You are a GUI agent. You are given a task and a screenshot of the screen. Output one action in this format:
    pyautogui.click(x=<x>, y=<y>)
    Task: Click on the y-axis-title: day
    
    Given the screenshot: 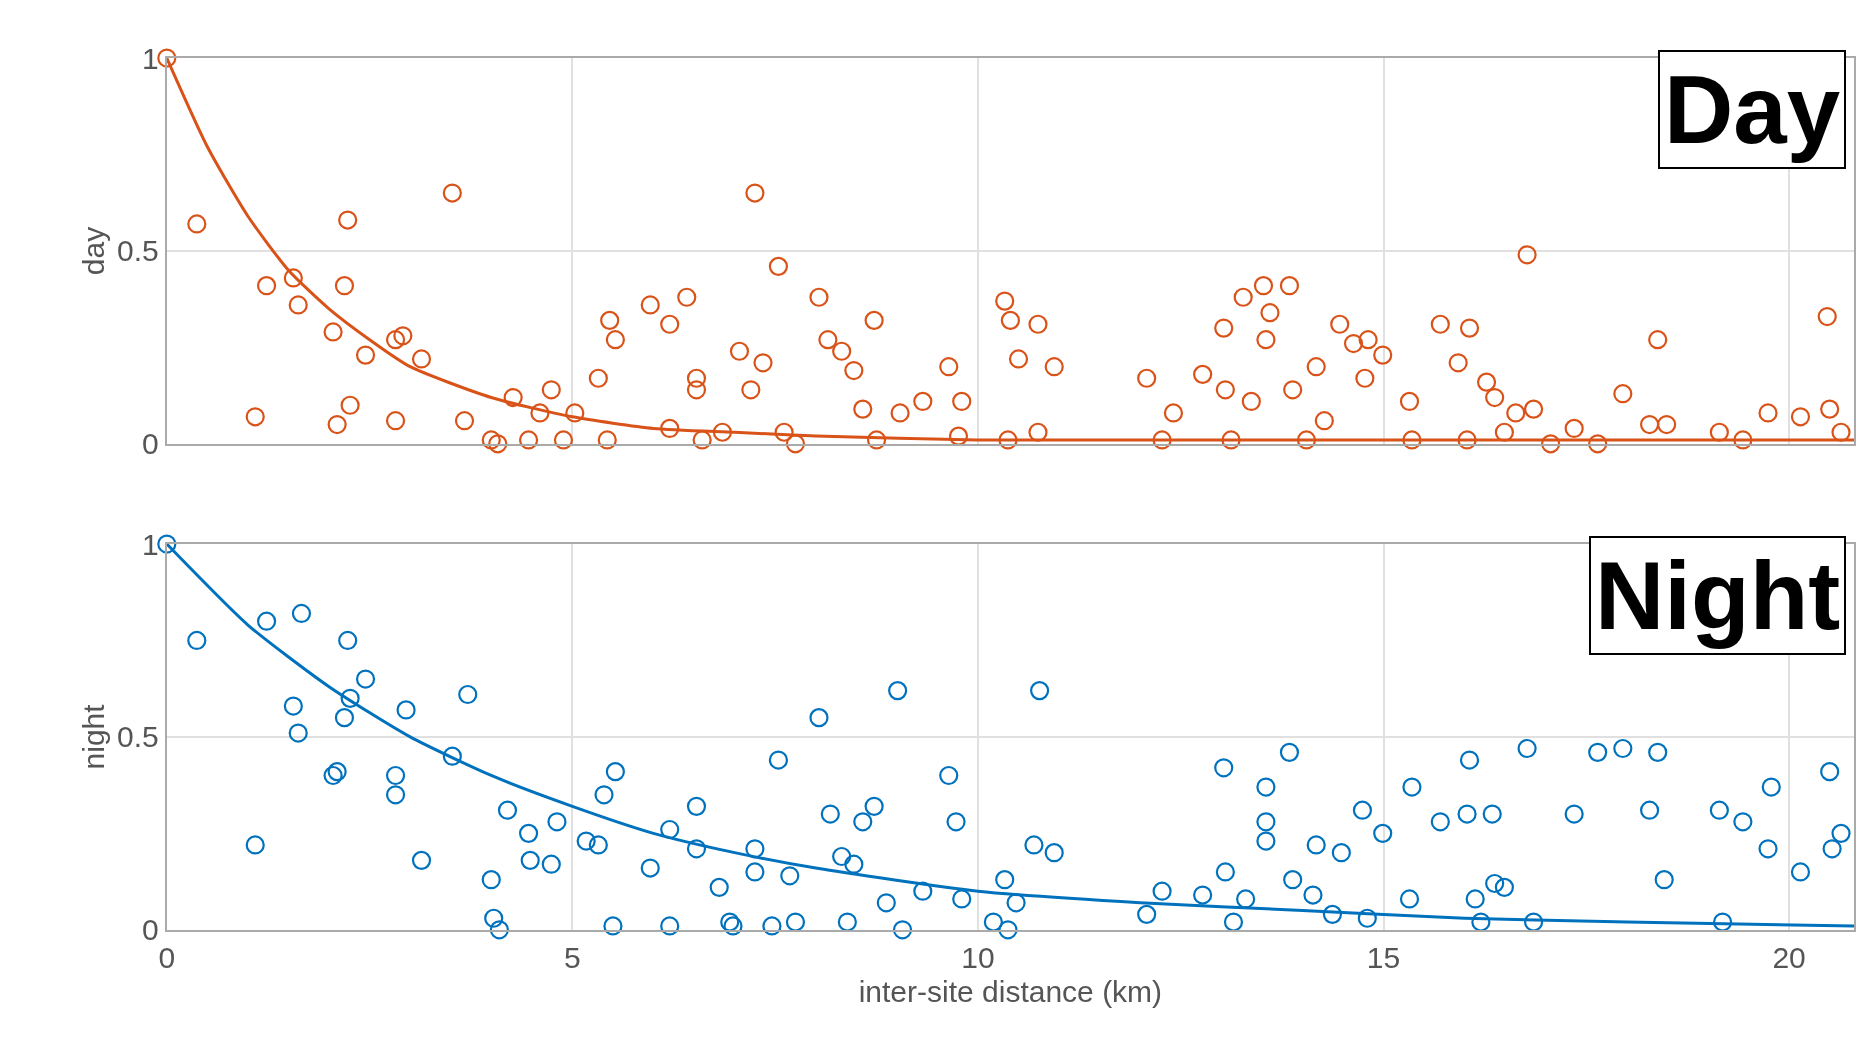 What is the action you would take?
    pyautogui.click(x=93, y=251)
    